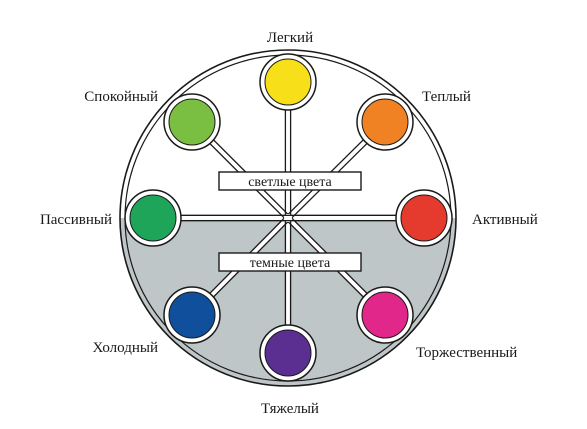 The height and width of the screenshot is (429, 587). Describe the element at coordinates (121, 97) in the screenshot. I see `node-calm-label: Спокойный` at that location.